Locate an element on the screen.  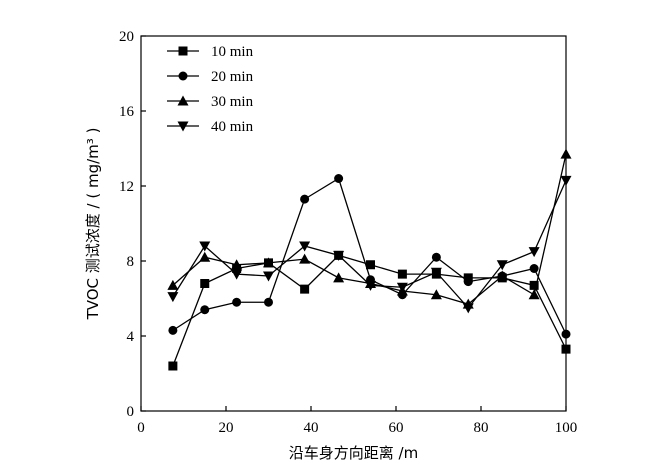
legend-label-1: 20 min is located at coordinates (232, 77).